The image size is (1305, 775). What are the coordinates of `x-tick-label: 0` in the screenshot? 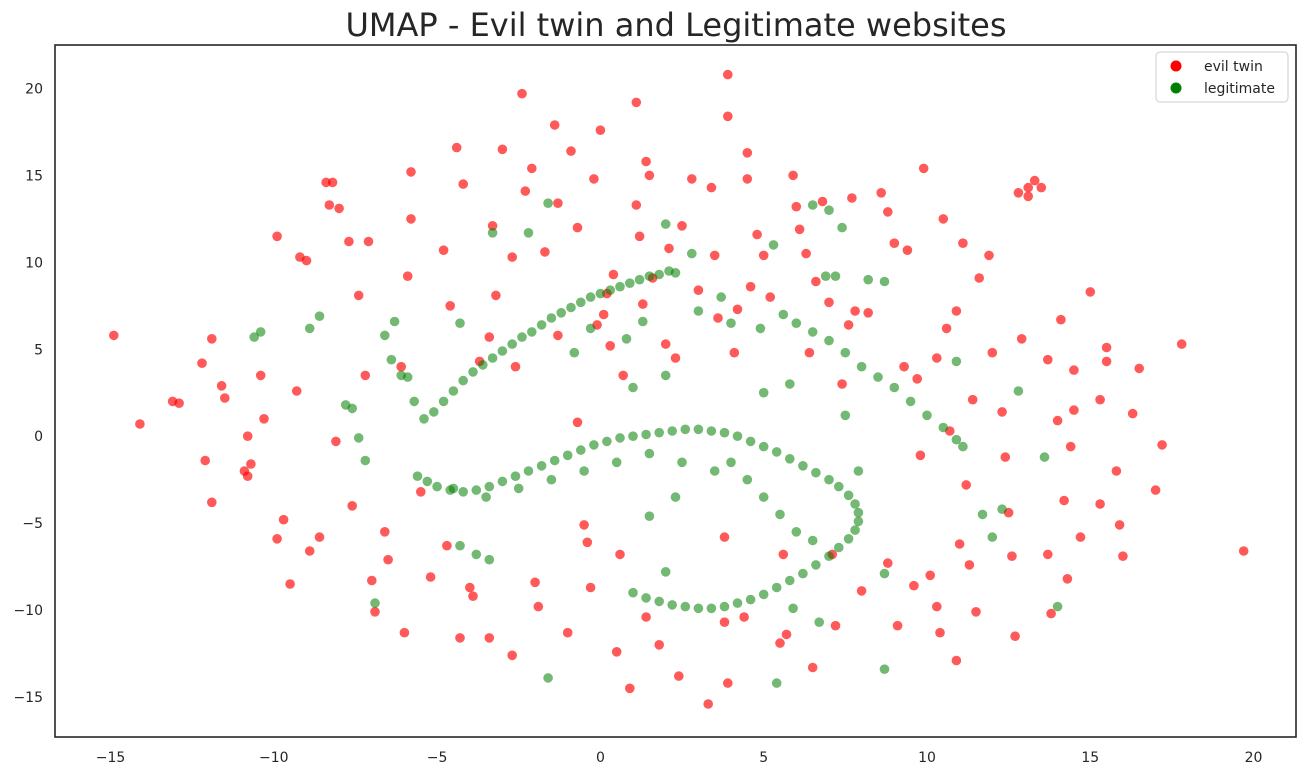 It's located at (600, 758).